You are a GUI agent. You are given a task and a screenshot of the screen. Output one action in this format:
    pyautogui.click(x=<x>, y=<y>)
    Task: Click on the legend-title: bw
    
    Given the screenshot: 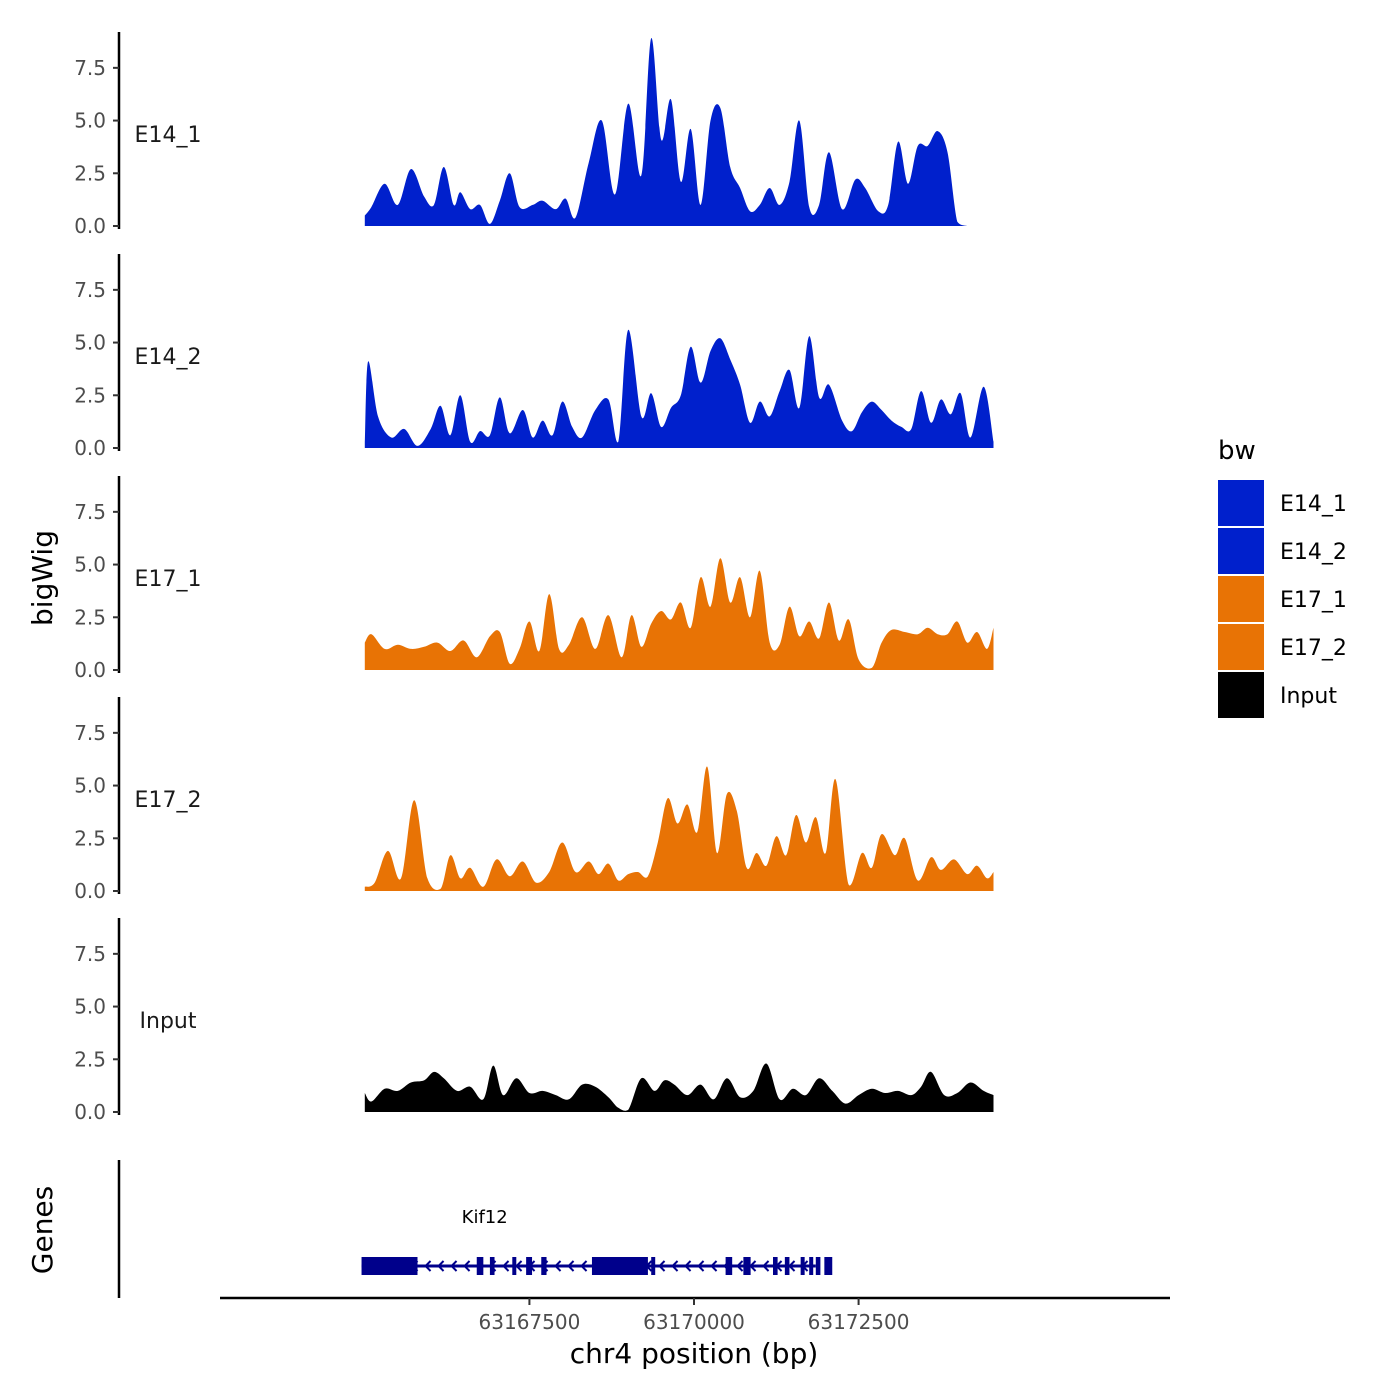 What is the action you would take?
    pyautogui.click(x=1237, y=451)
    